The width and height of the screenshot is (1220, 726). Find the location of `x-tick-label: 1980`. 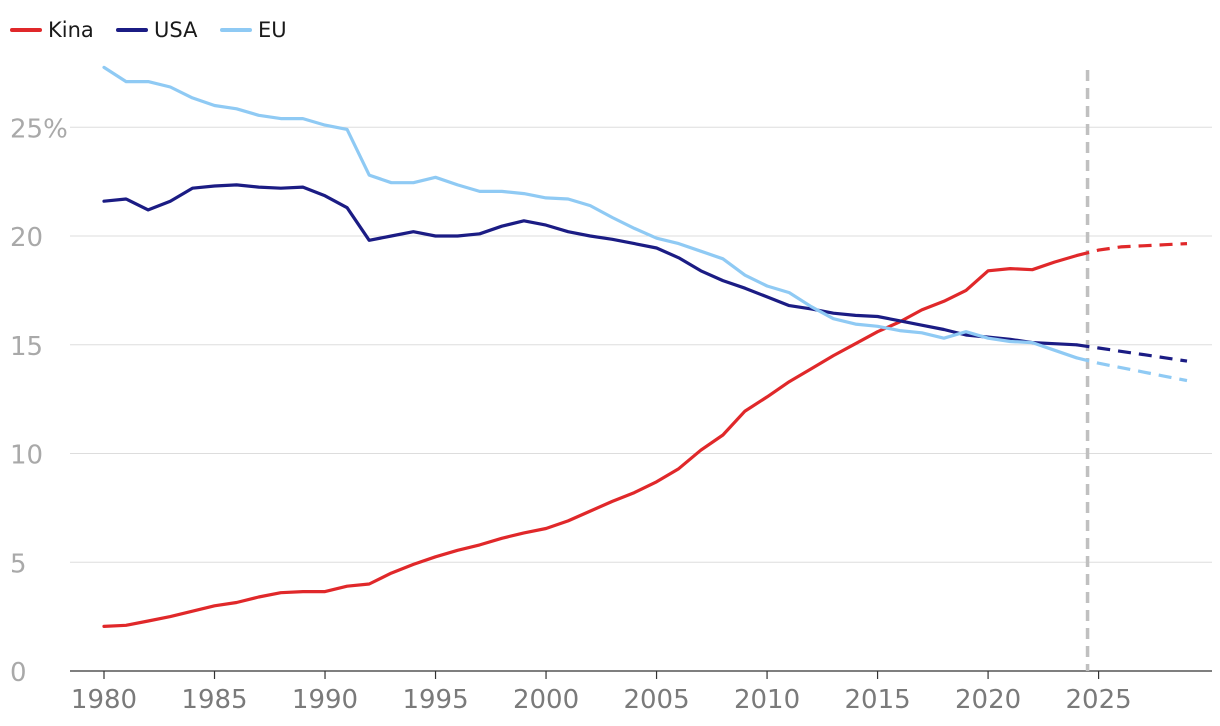

x-tick-label: 1980 is located at coordinates (104, 700).